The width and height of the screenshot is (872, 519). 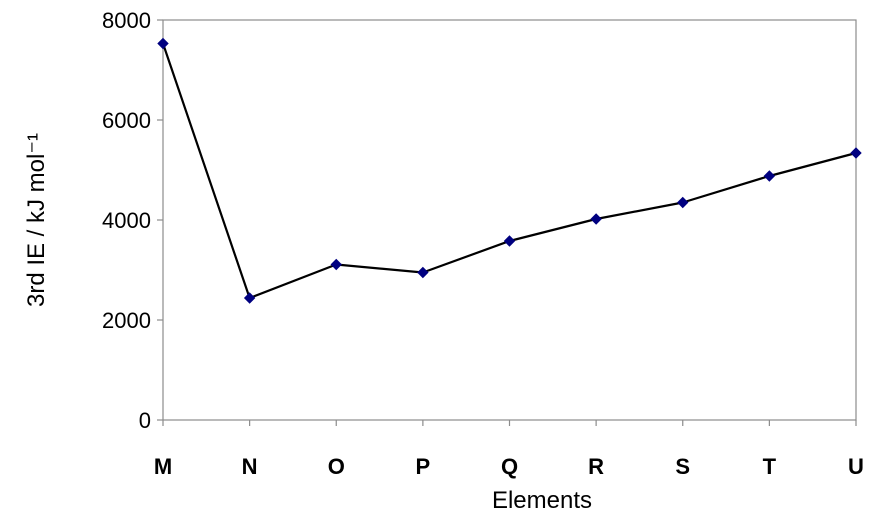 What do you see at coordinates (770, 466) in the screenshot?
I see `x-tick-label: T` at bounding box center [770, 466].